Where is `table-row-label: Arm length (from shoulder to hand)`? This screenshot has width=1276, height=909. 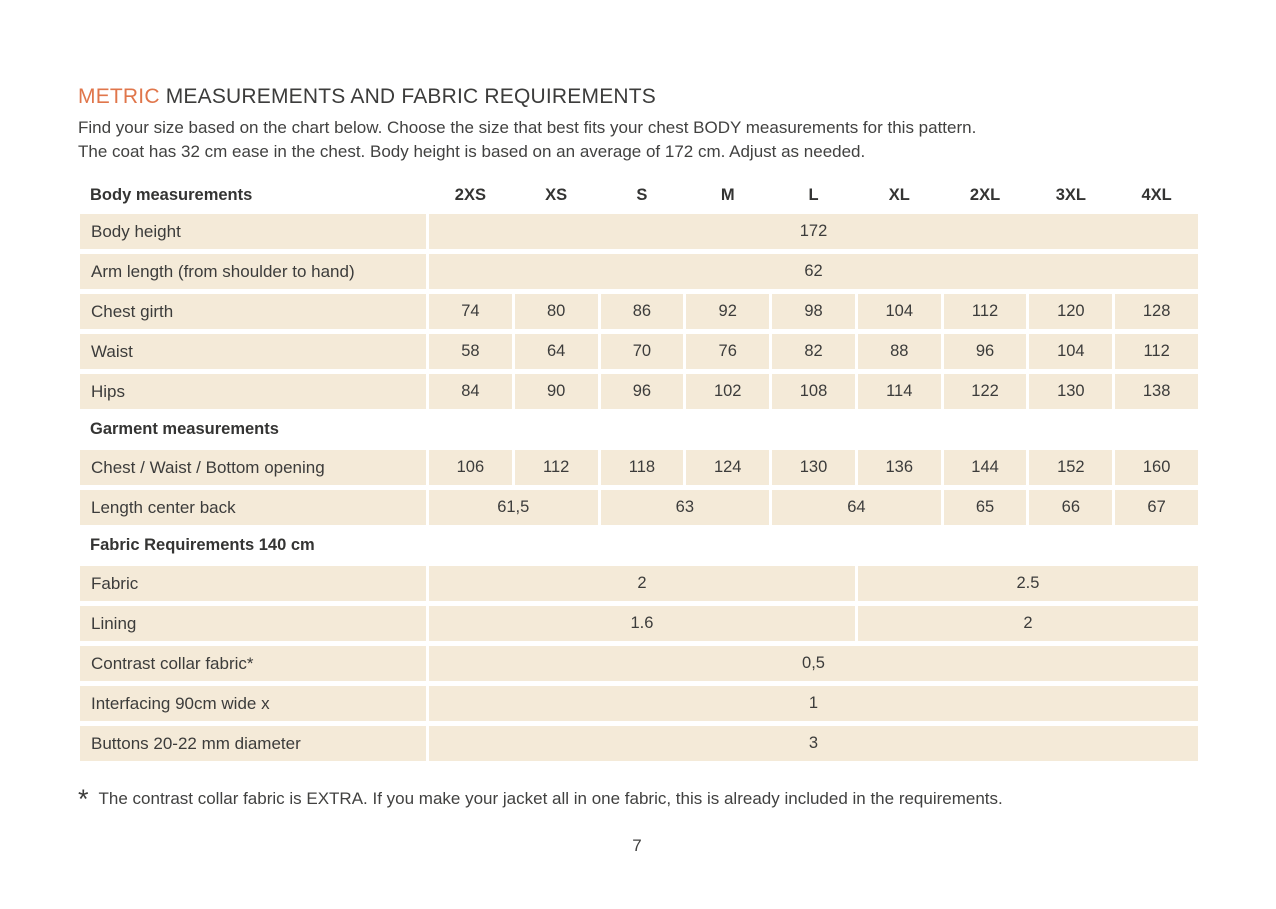 table-row-label: Arm length (from shoulder to hand) is located at coordinates (253, 271).